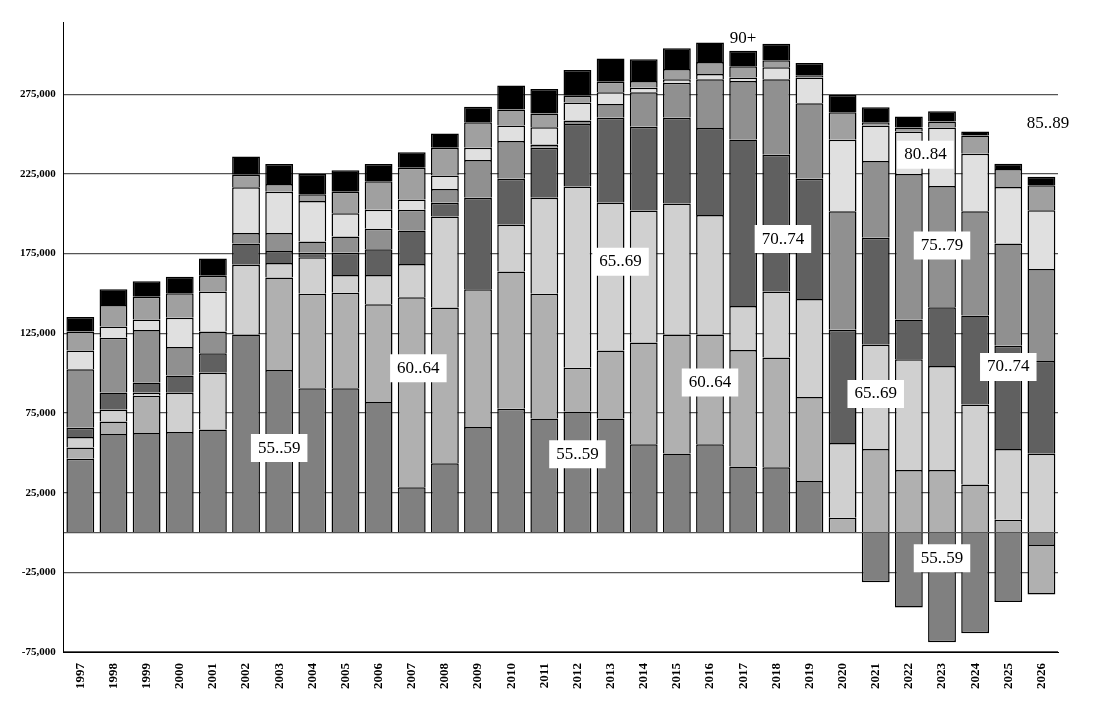 The image size is (1119, 702). What do you see at coordinates (908, 676) in the screenshot?
I see `x-tick-label: 2022` at bounding box center [908, 676].